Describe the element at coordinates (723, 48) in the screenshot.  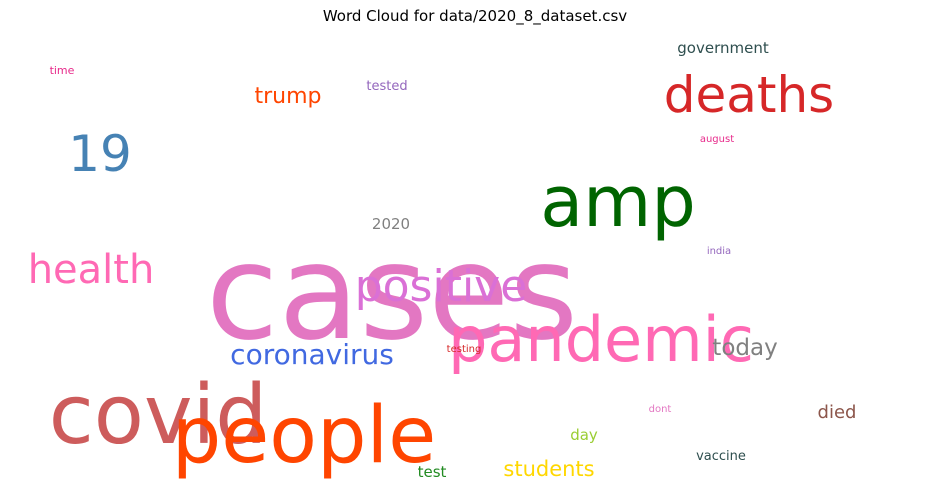
I see `word-government: government` at that location.